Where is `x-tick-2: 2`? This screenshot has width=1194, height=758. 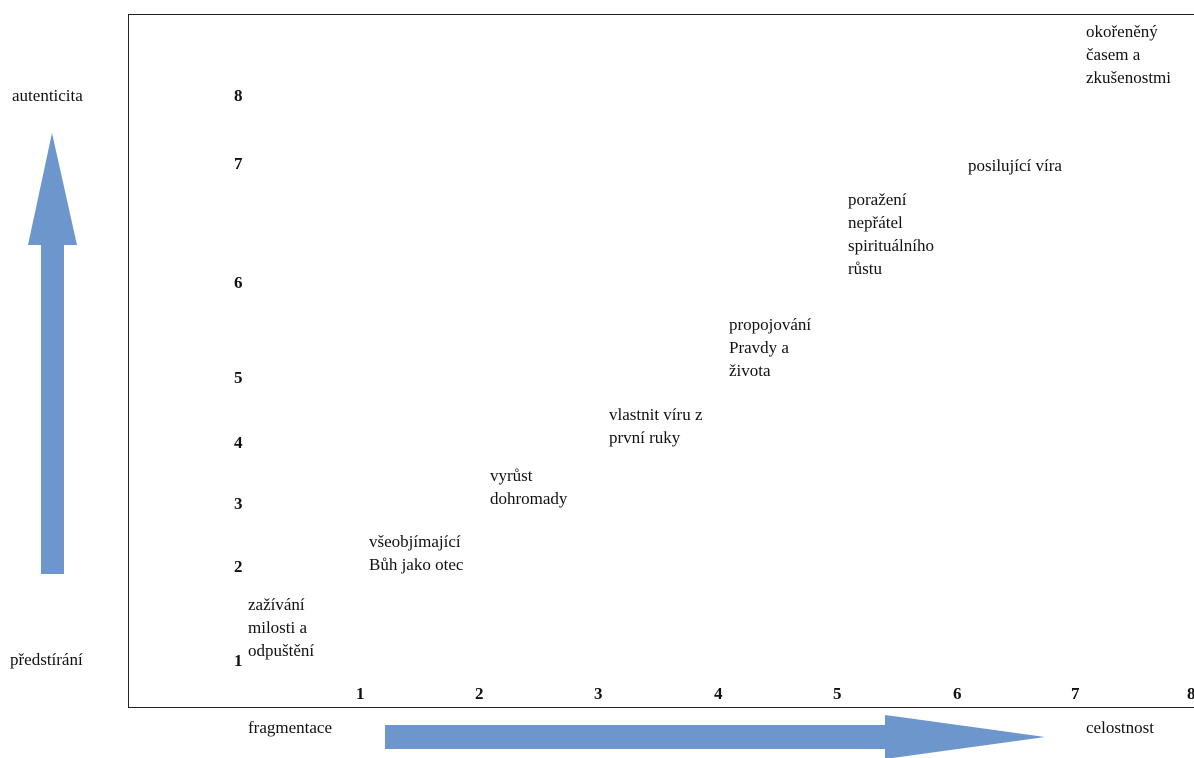
x-tick-2: 2 is located at coordinates (479, 693).